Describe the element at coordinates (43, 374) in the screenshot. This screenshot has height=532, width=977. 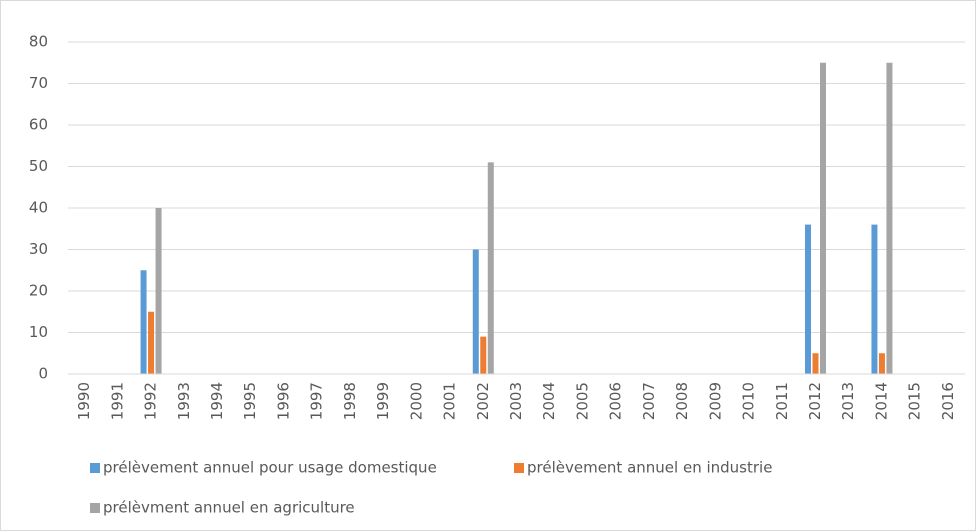
I see `y-tick-label: 0` at that location.